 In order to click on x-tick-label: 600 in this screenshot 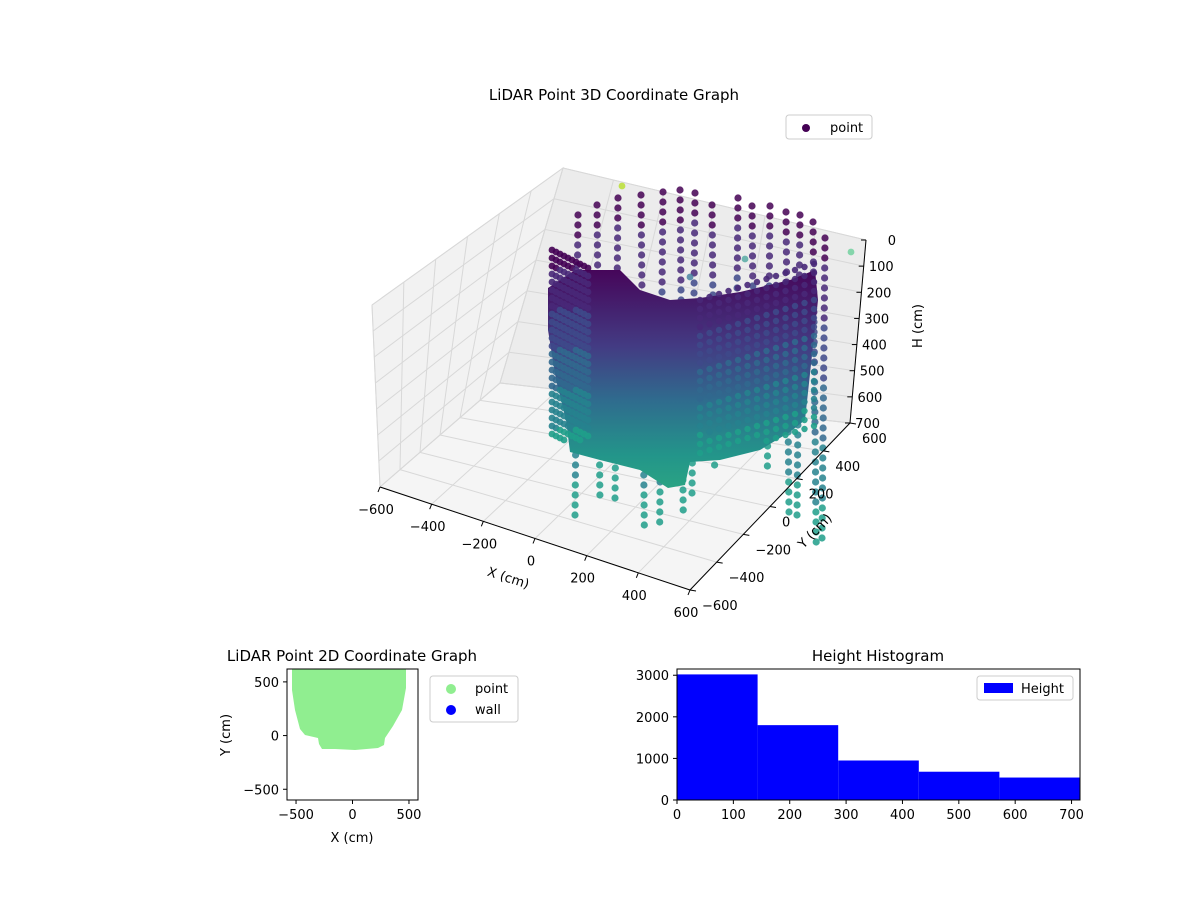, I will do `click(686, 613)`.